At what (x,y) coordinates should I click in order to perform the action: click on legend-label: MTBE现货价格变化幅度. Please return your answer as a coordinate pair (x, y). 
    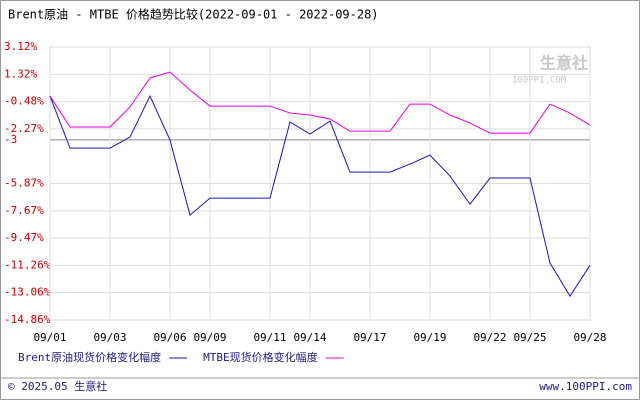
    Looking at the image, I should click on (260, 357).